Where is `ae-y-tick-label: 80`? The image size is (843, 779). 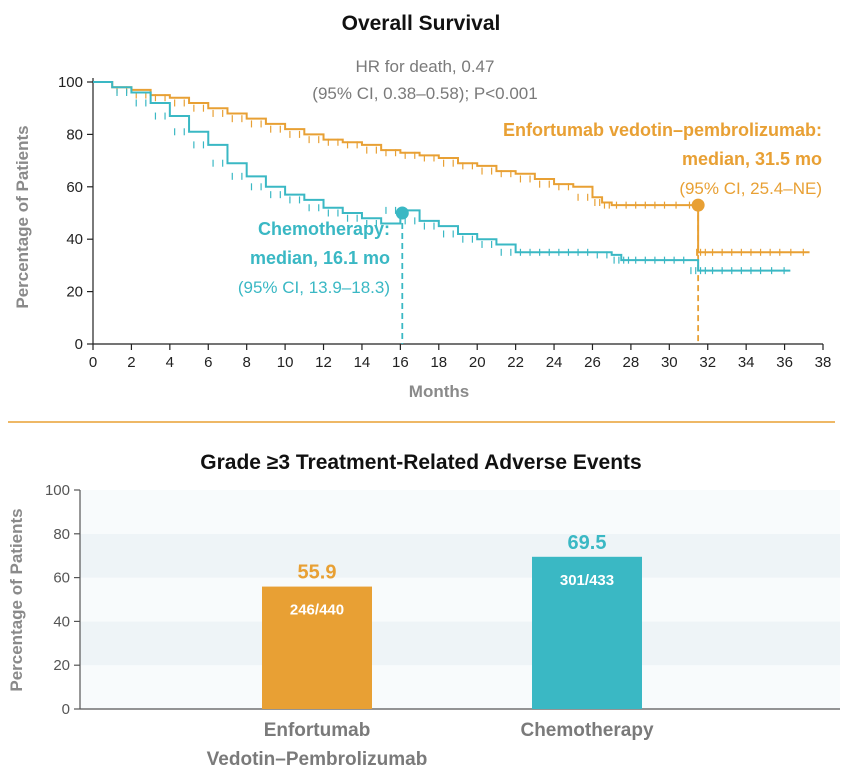
ae-y-tick-label: 80 is located at coordinates (61, 534).